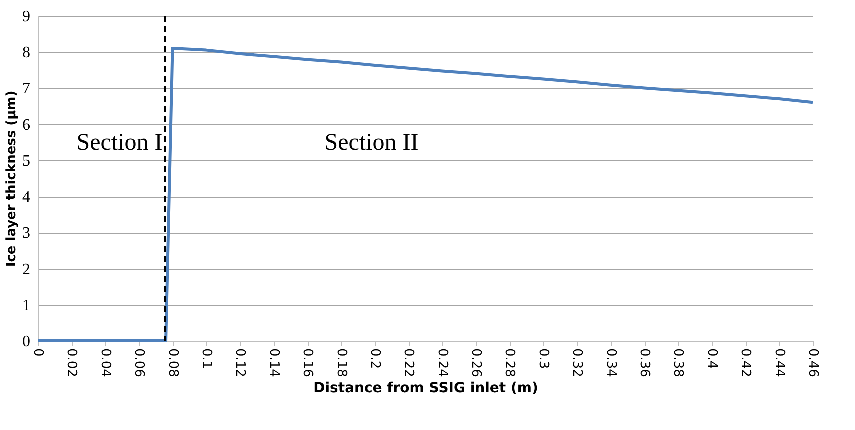 This screenshot has height=430, width=855. What do you see at coordinates (442, 363) in the screenshot?
I see `x-tick-label: 0.24` at bounding box center [442, 363].